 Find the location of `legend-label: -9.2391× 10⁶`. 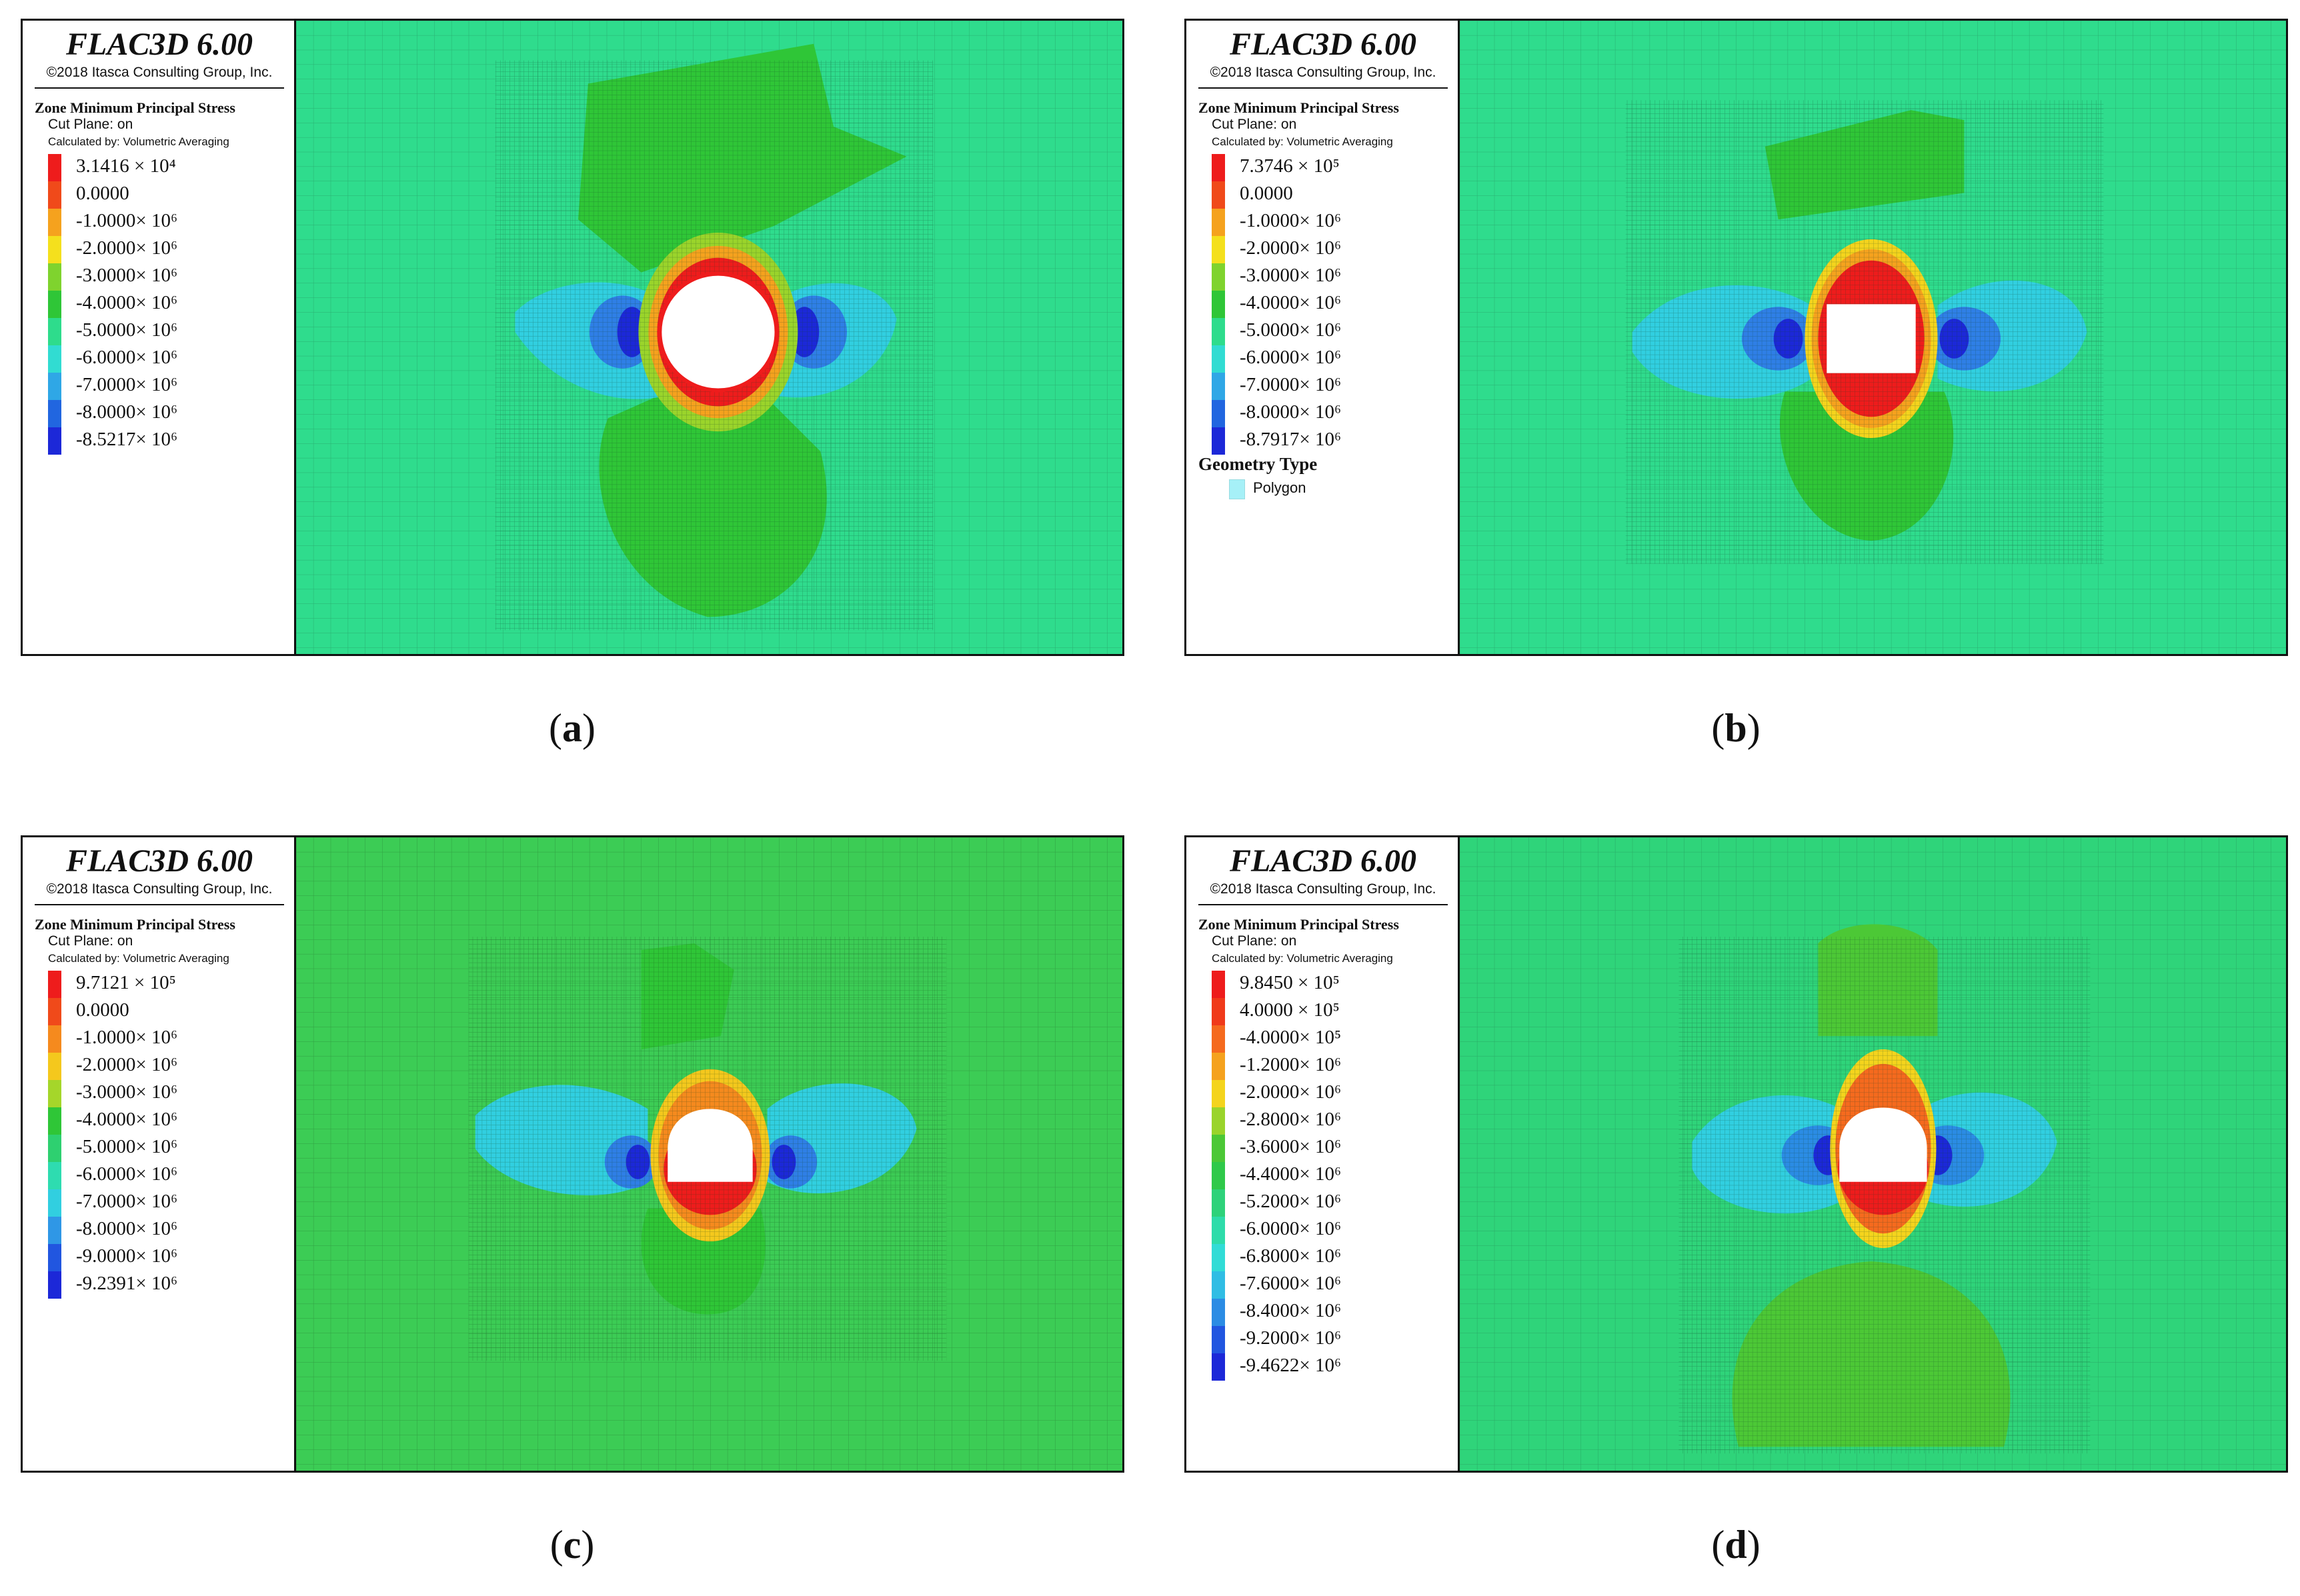

legend-label: -9.2391× 10⁶ is located at coordinates (127, 1283).